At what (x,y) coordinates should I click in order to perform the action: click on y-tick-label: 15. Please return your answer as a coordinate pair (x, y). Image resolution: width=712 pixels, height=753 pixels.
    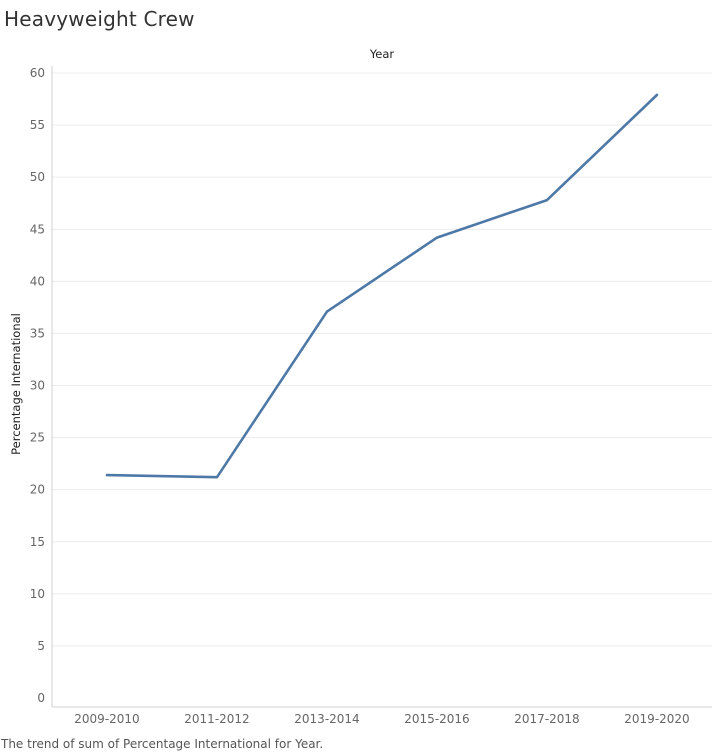
    Looking at the image, I should click on (37, 542).